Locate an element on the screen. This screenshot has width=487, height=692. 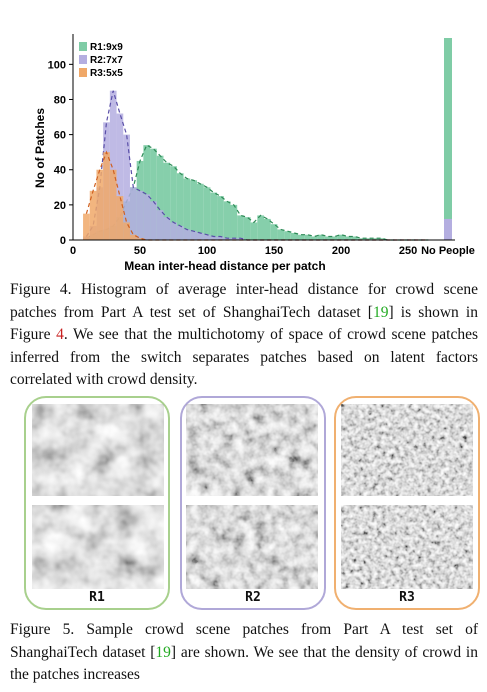
y-axis-label: No of Patches is located at coordinates (40, 148).